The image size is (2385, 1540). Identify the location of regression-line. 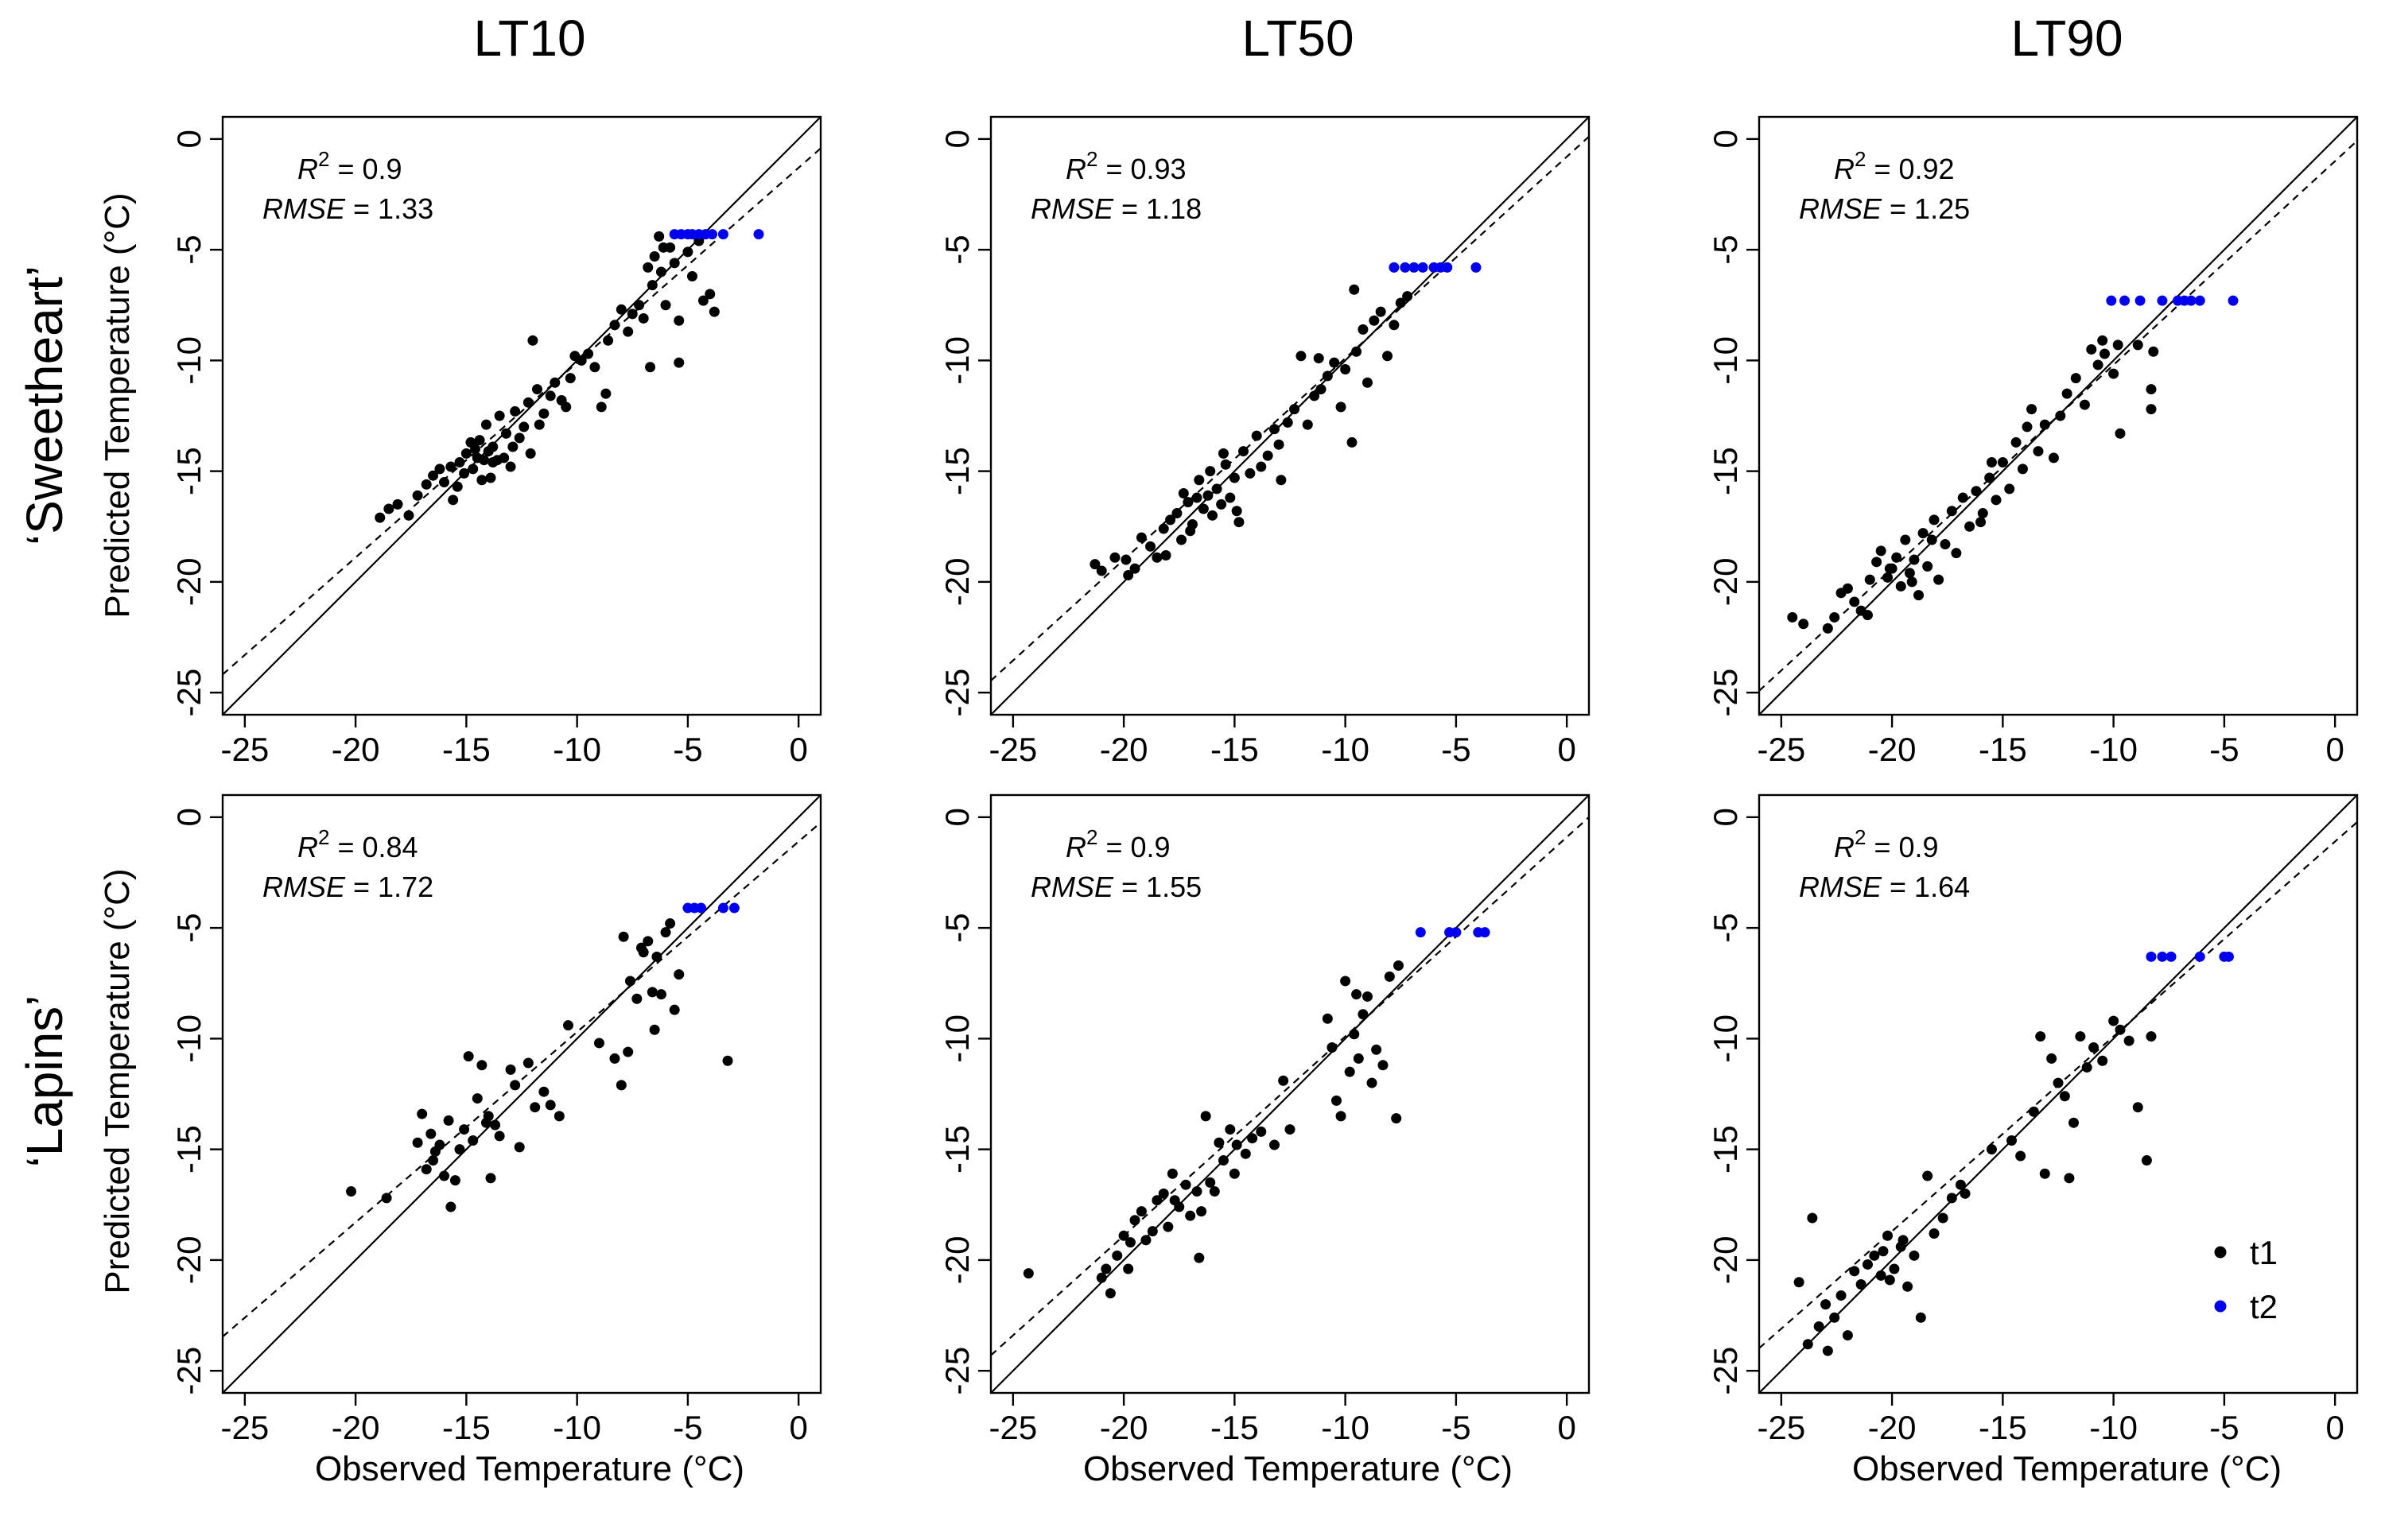
(2058, 416).